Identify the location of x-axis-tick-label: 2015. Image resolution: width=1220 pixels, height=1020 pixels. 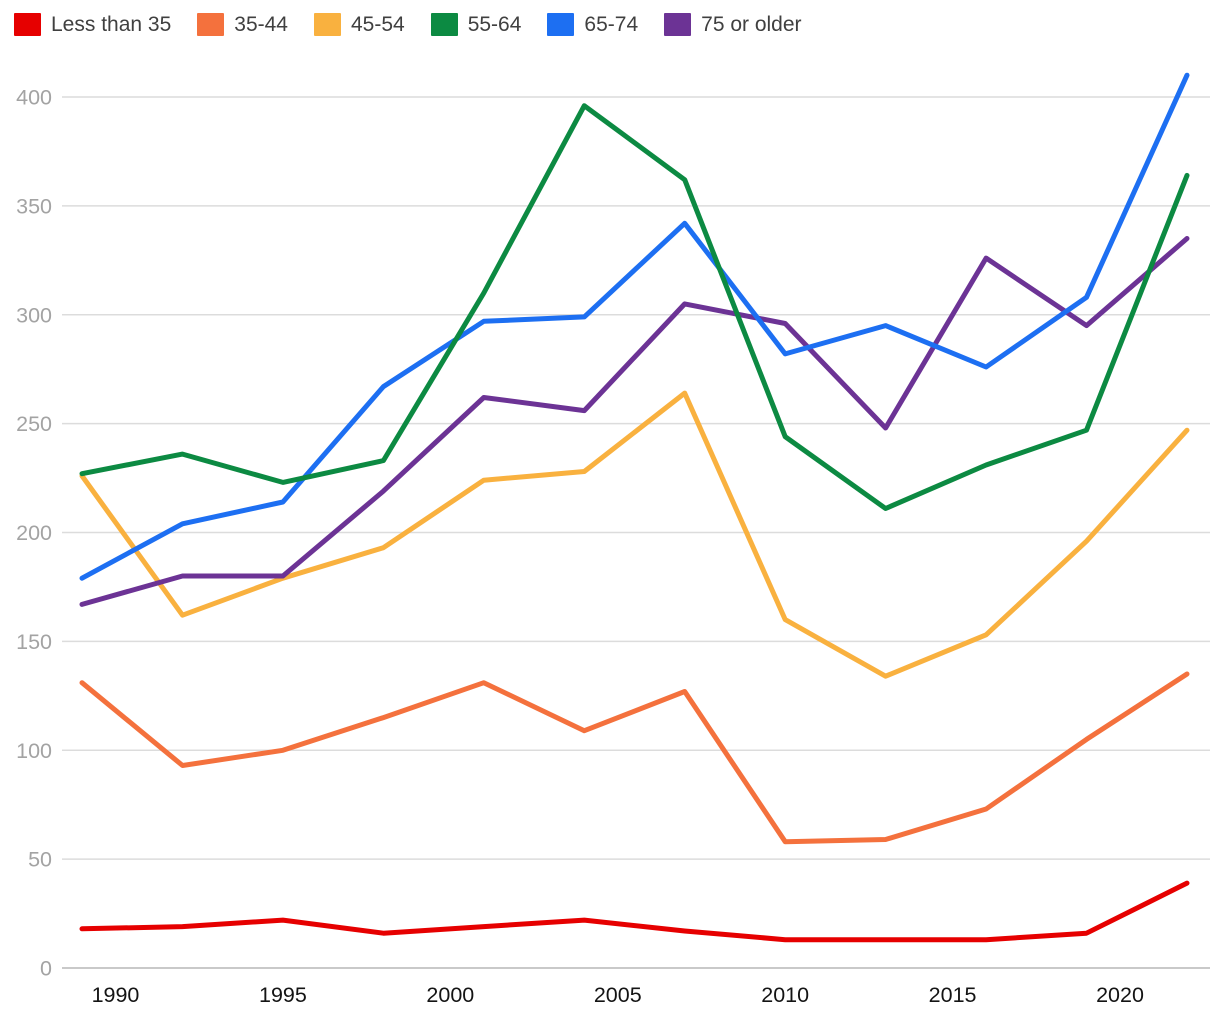
(953, 995).